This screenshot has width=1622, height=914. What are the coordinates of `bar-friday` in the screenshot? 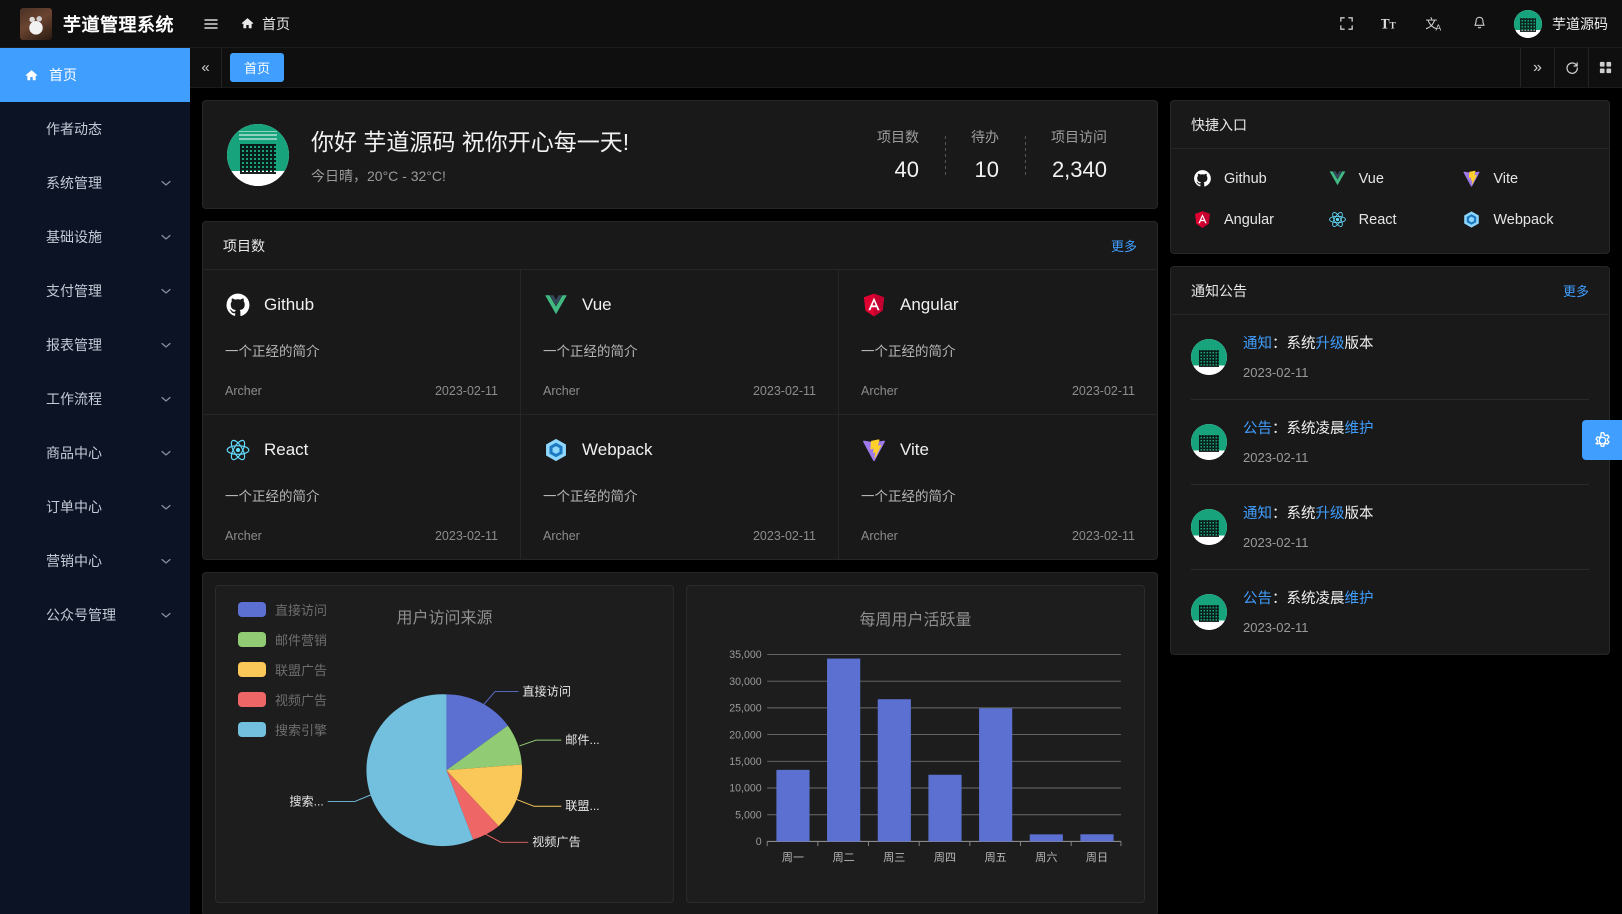 It's located at (996, 775).